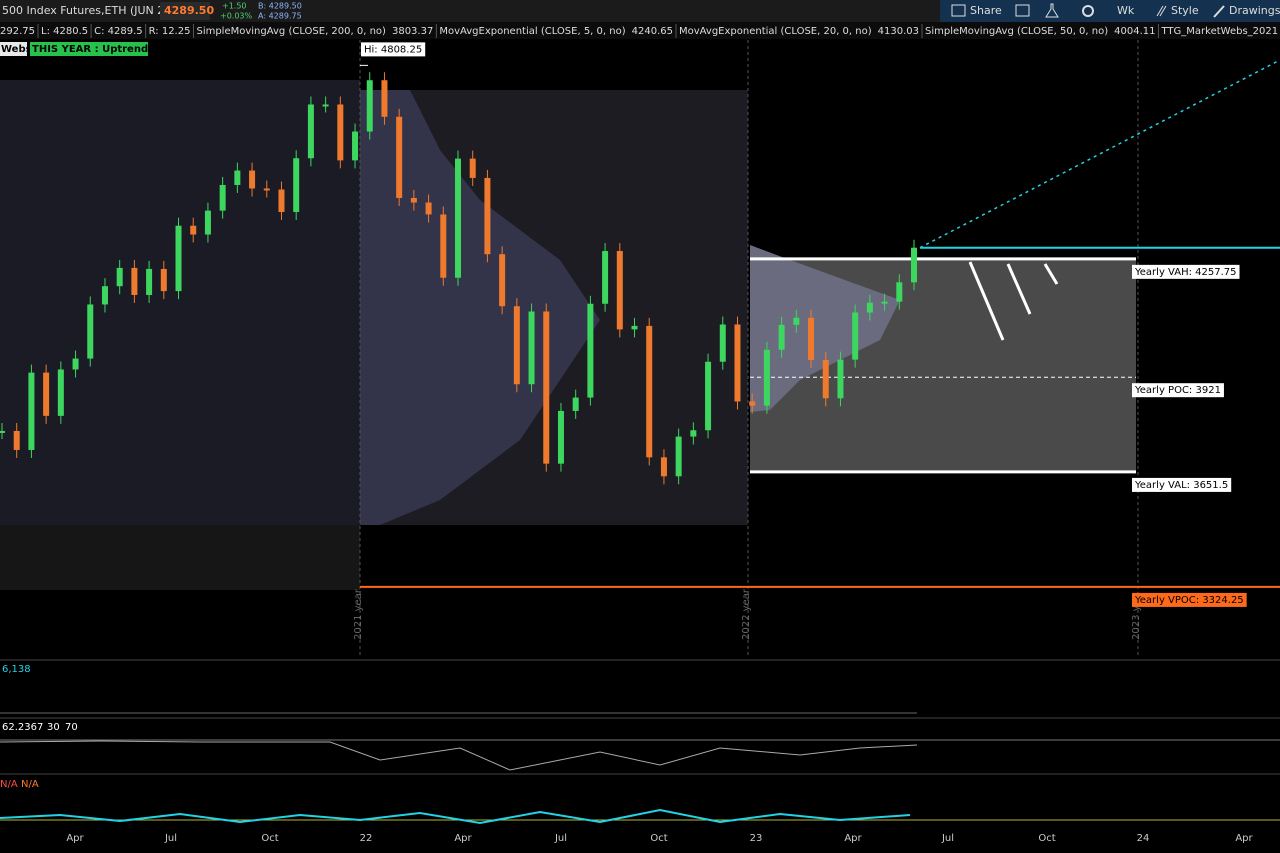 Image resolution: width=1280 pixels, height=853 pixels. Describe the element at coordinates (1126, 10) in the screenshot. I see `aggregation-button: Wk` at that location.